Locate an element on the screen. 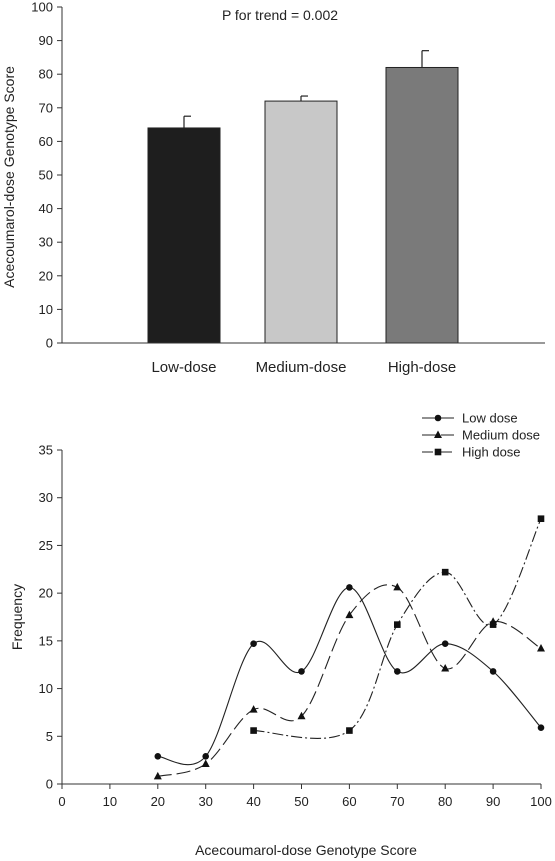 The image size is (555, 861). line-chart-ylabel: Frequency is located at coordinates (17, 617).